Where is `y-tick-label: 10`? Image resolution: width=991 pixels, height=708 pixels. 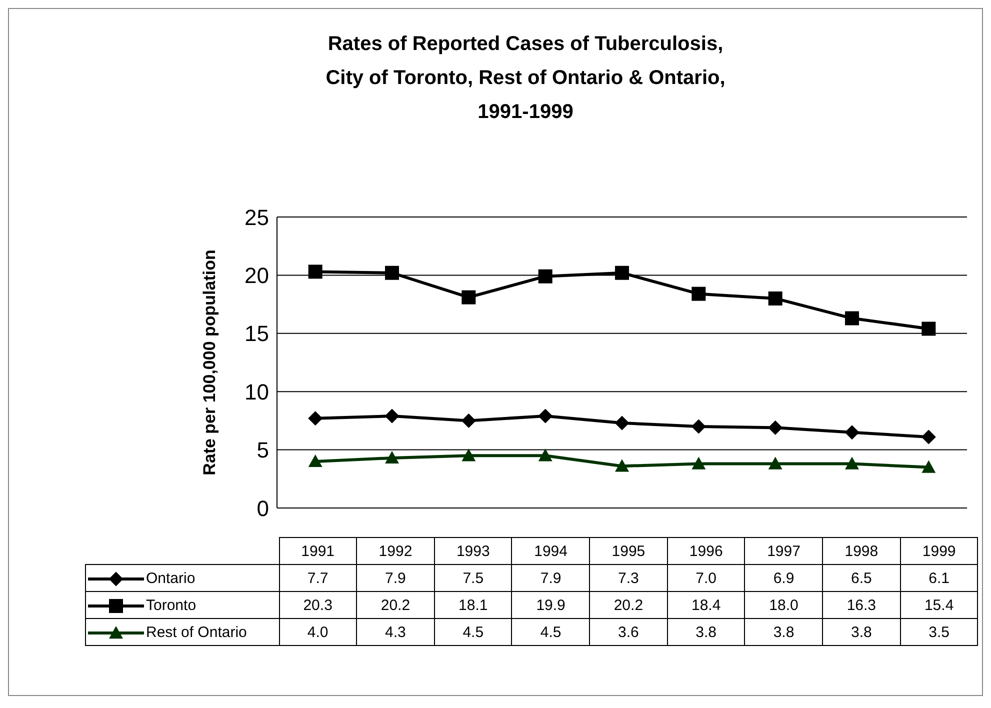 y-tick-label: 10 is located at coordinates (256, 391).